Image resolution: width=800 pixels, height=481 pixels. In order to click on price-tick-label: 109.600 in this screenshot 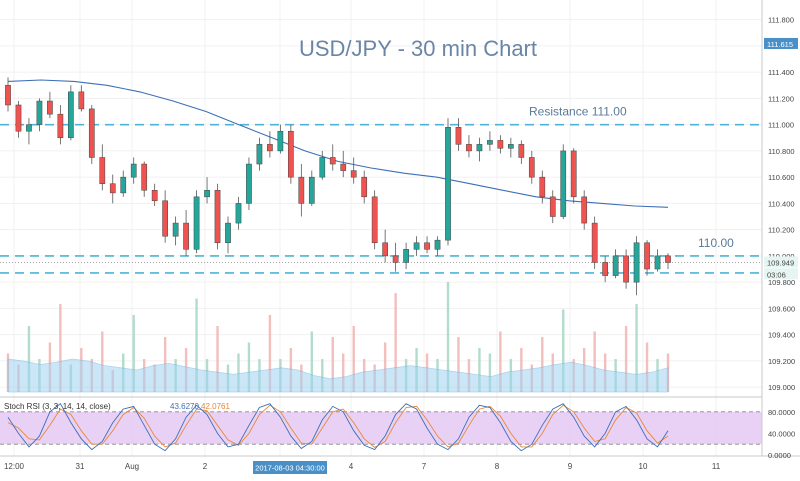, I will do `click(781, 308)`.